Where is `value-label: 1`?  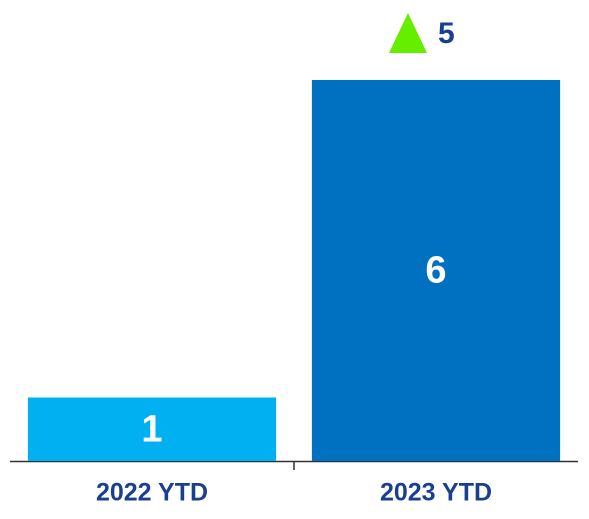
value-label: 1 is located at coordinates (151, 429).